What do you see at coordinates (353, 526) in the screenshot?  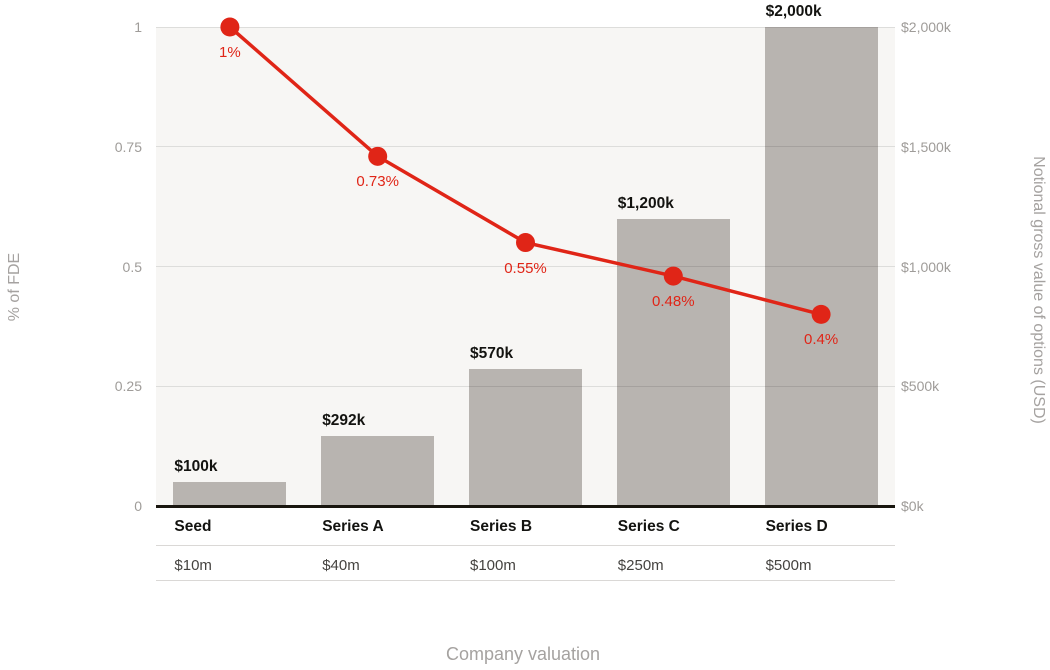 I see `category-label-series-a: Series A` at bounding box center [353, 526].